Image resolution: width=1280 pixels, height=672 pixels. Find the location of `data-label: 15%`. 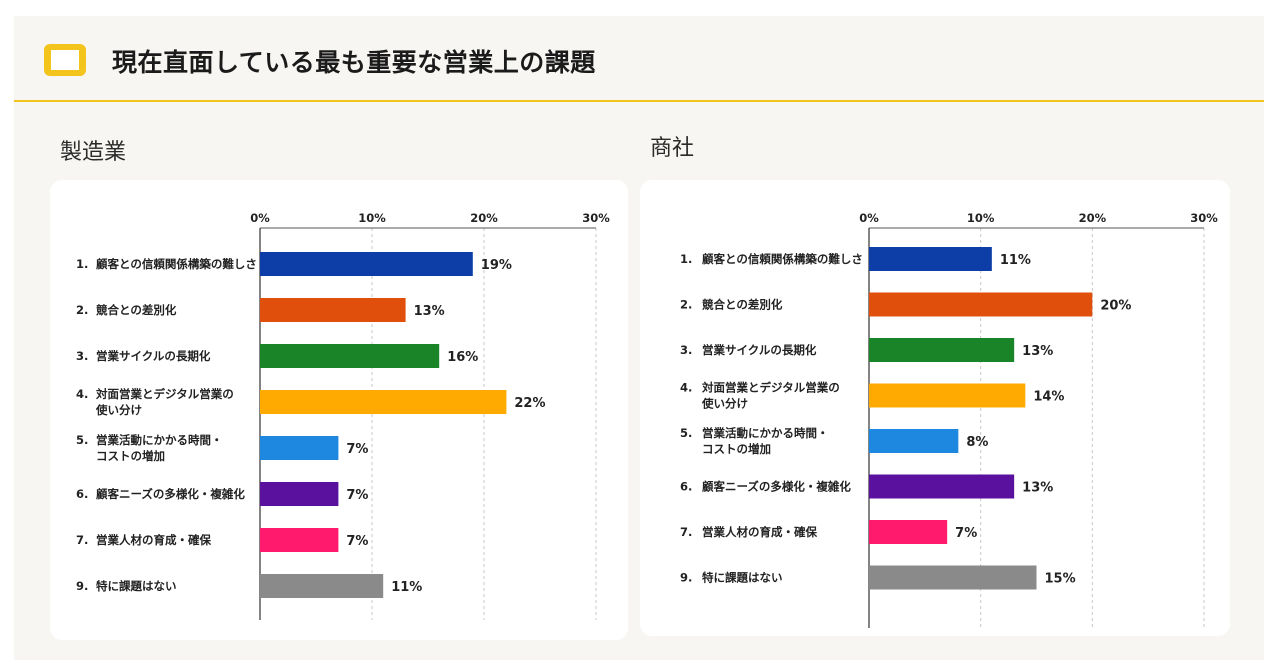

data-label: 15% is located at coordinates (1060, 579).